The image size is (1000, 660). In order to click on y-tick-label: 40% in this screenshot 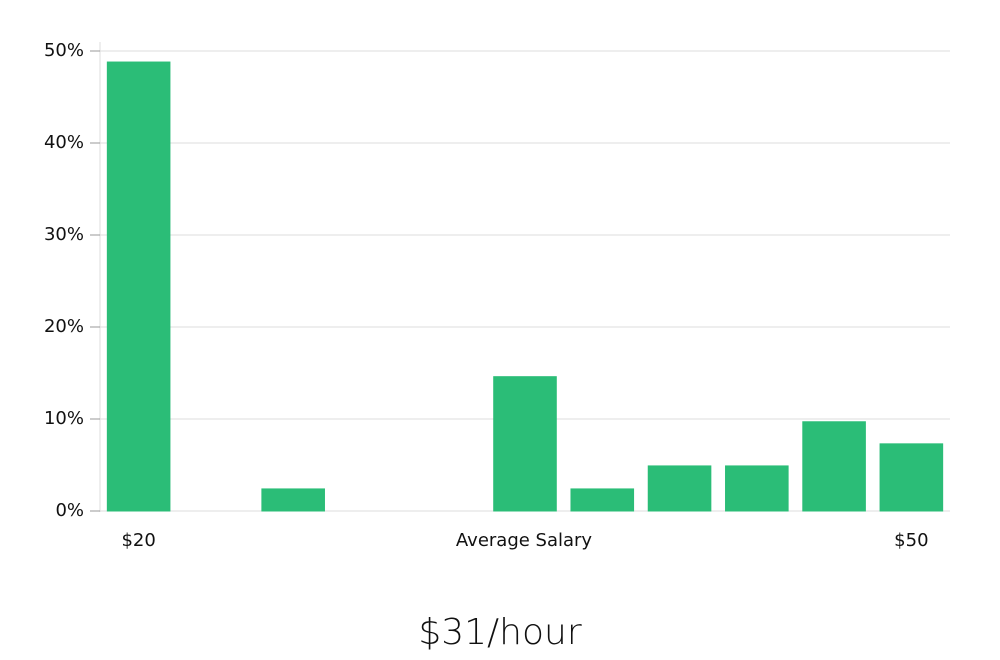, I will do `click(64, 142)`.